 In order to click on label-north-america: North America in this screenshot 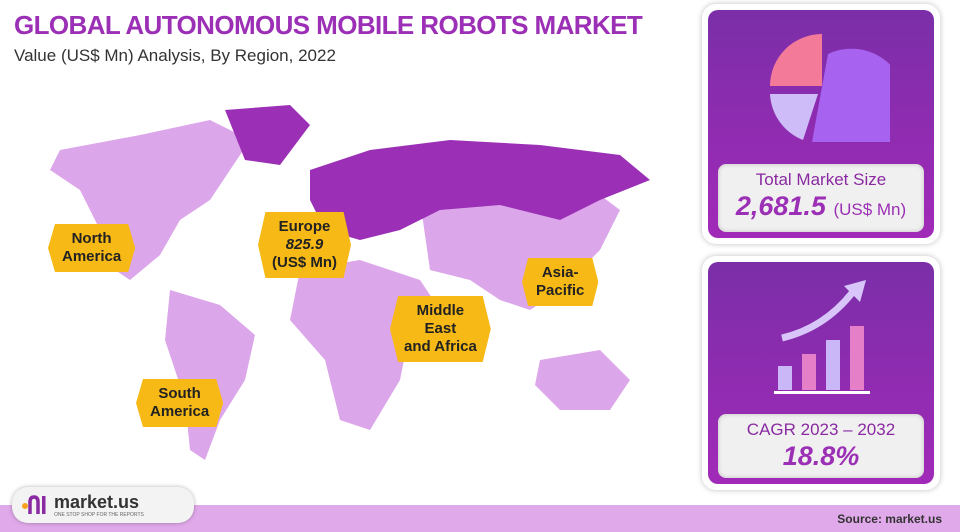, I will do `click(92, 248)`.